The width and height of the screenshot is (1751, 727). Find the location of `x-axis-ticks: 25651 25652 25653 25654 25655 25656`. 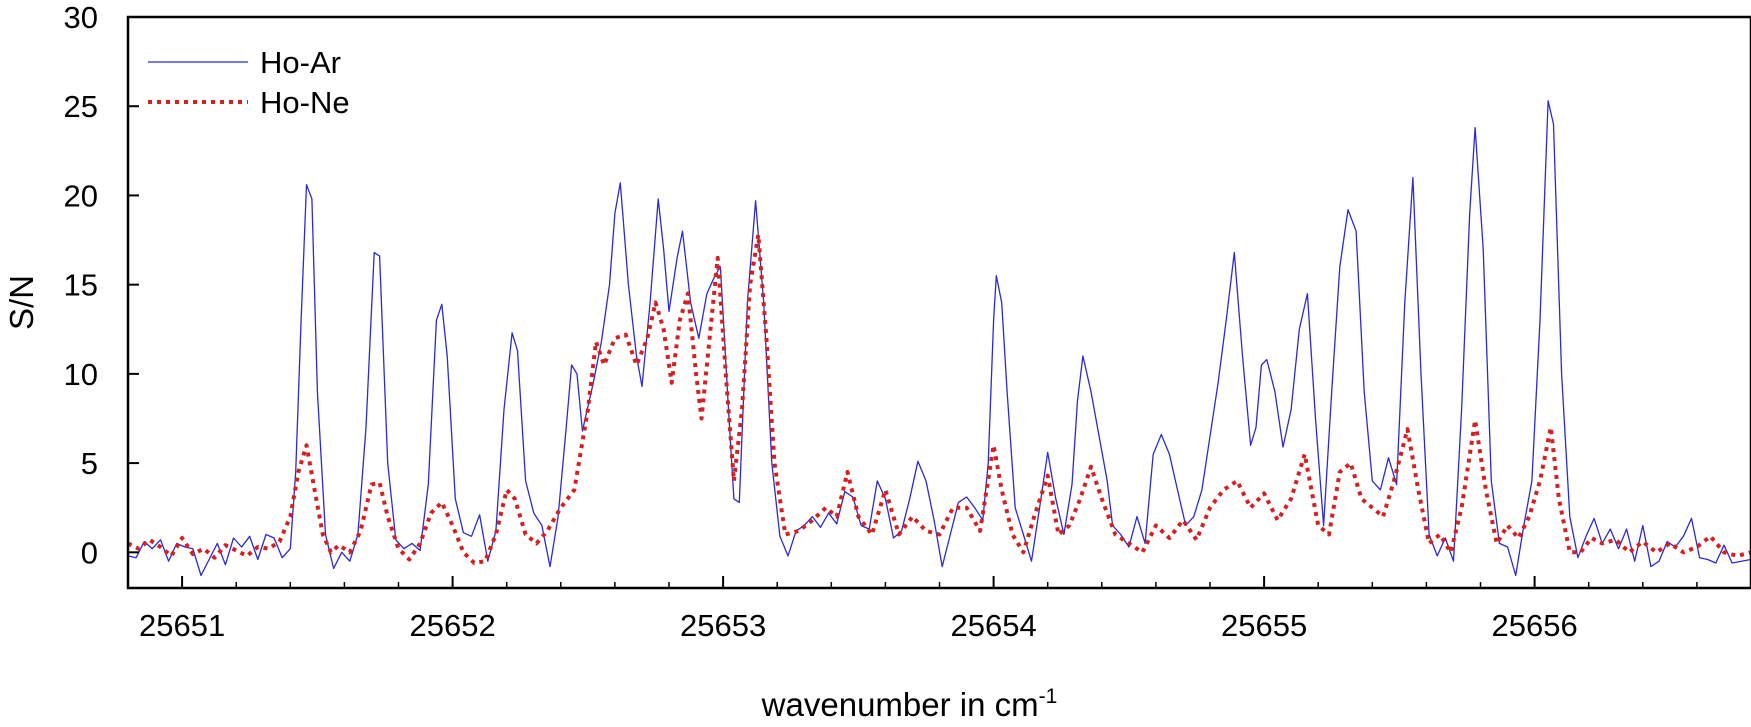

x-axis-ticks: 25651 25652 25653 25654 25655 25656 is located at coordinates (939, 609).